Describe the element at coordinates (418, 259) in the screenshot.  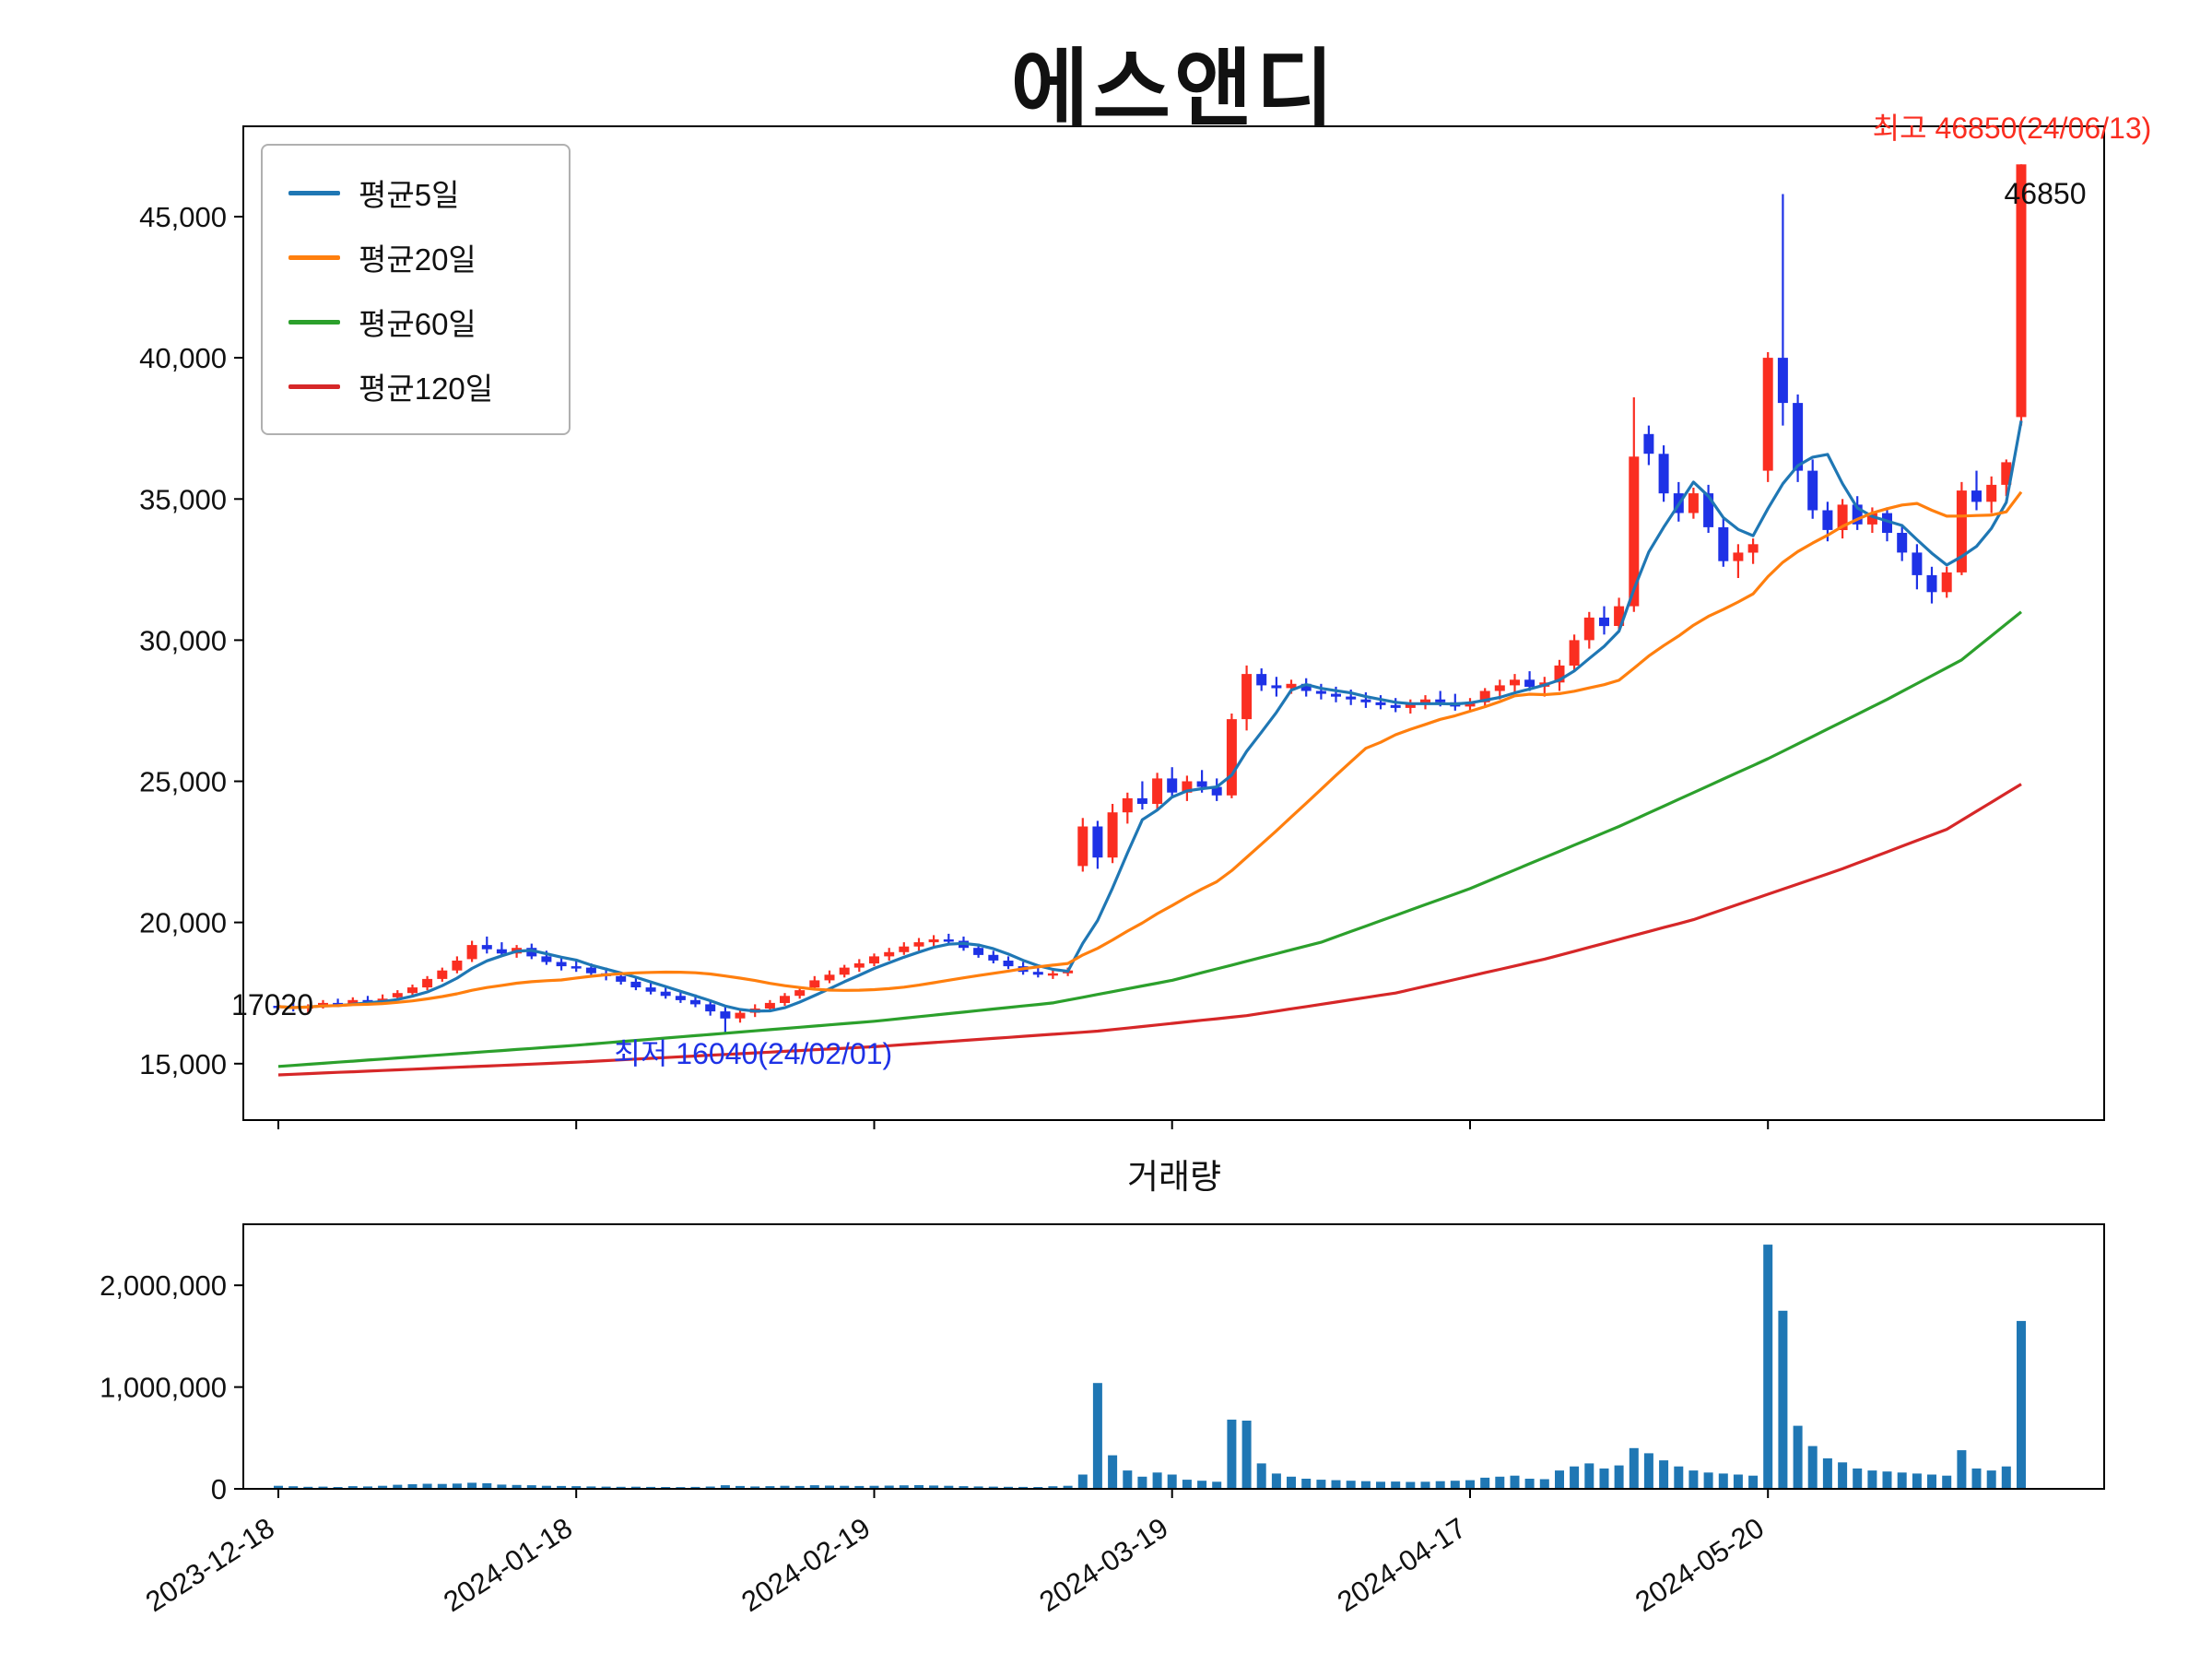
I see `legend-ma20-label: 평균20일` at that location.